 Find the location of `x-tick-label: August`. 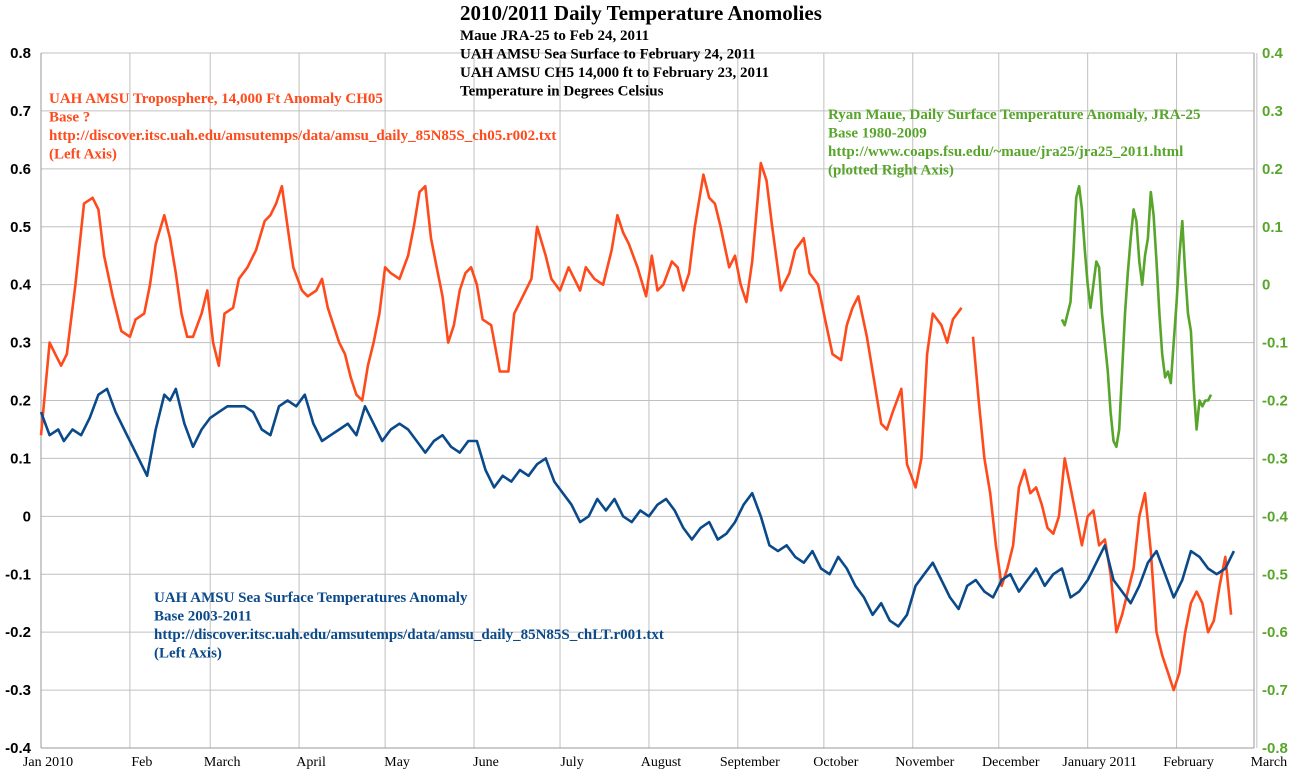

x-tick-label: August is located at coordinates (661, 762).